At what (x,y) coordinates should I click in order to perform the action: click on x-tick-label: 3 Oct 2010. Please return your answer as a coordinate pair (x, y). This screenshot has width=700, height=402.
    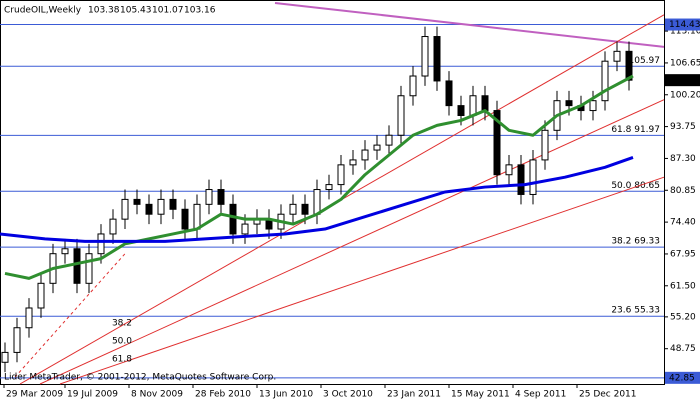
    Looking at the image, I should click on (348, 395).